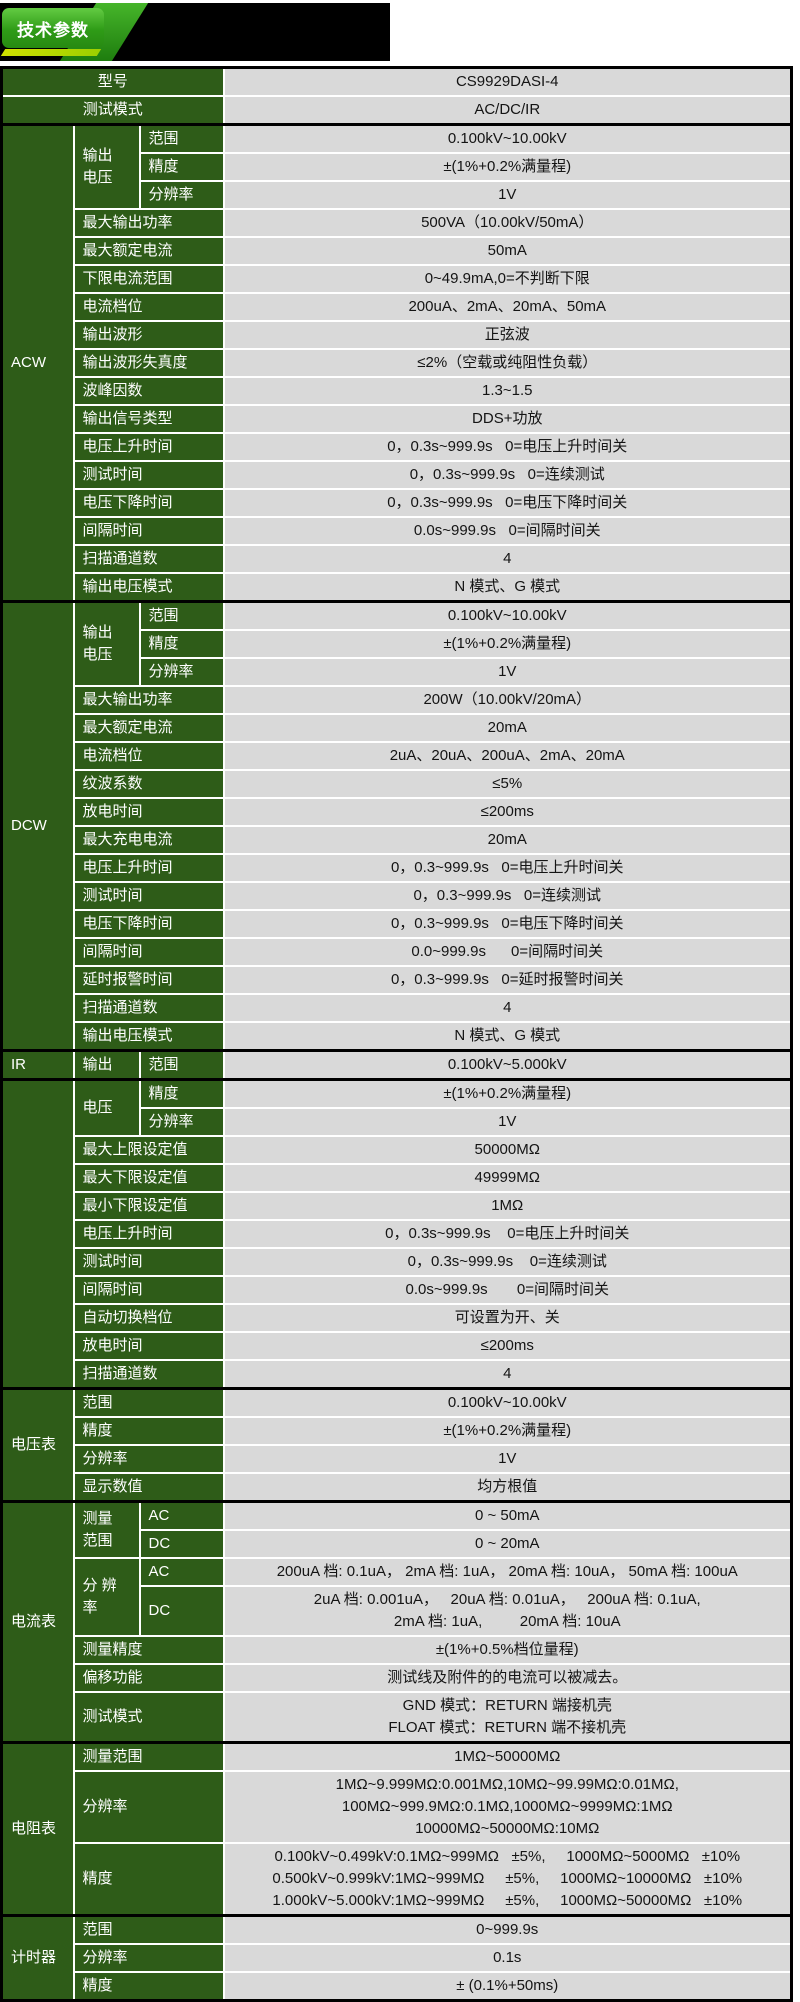  Describe the element at coordinates (148, 363) in the screenshot. I see `label-cell: 输出波形失真度` at that location.